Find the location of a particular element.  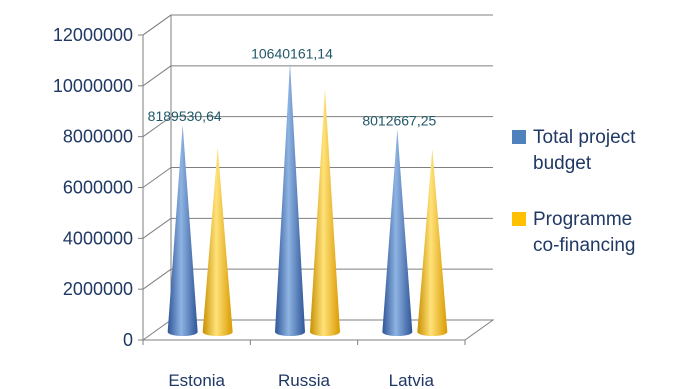

y-tick-label: 8000000 is located at coordinates (98, 137).